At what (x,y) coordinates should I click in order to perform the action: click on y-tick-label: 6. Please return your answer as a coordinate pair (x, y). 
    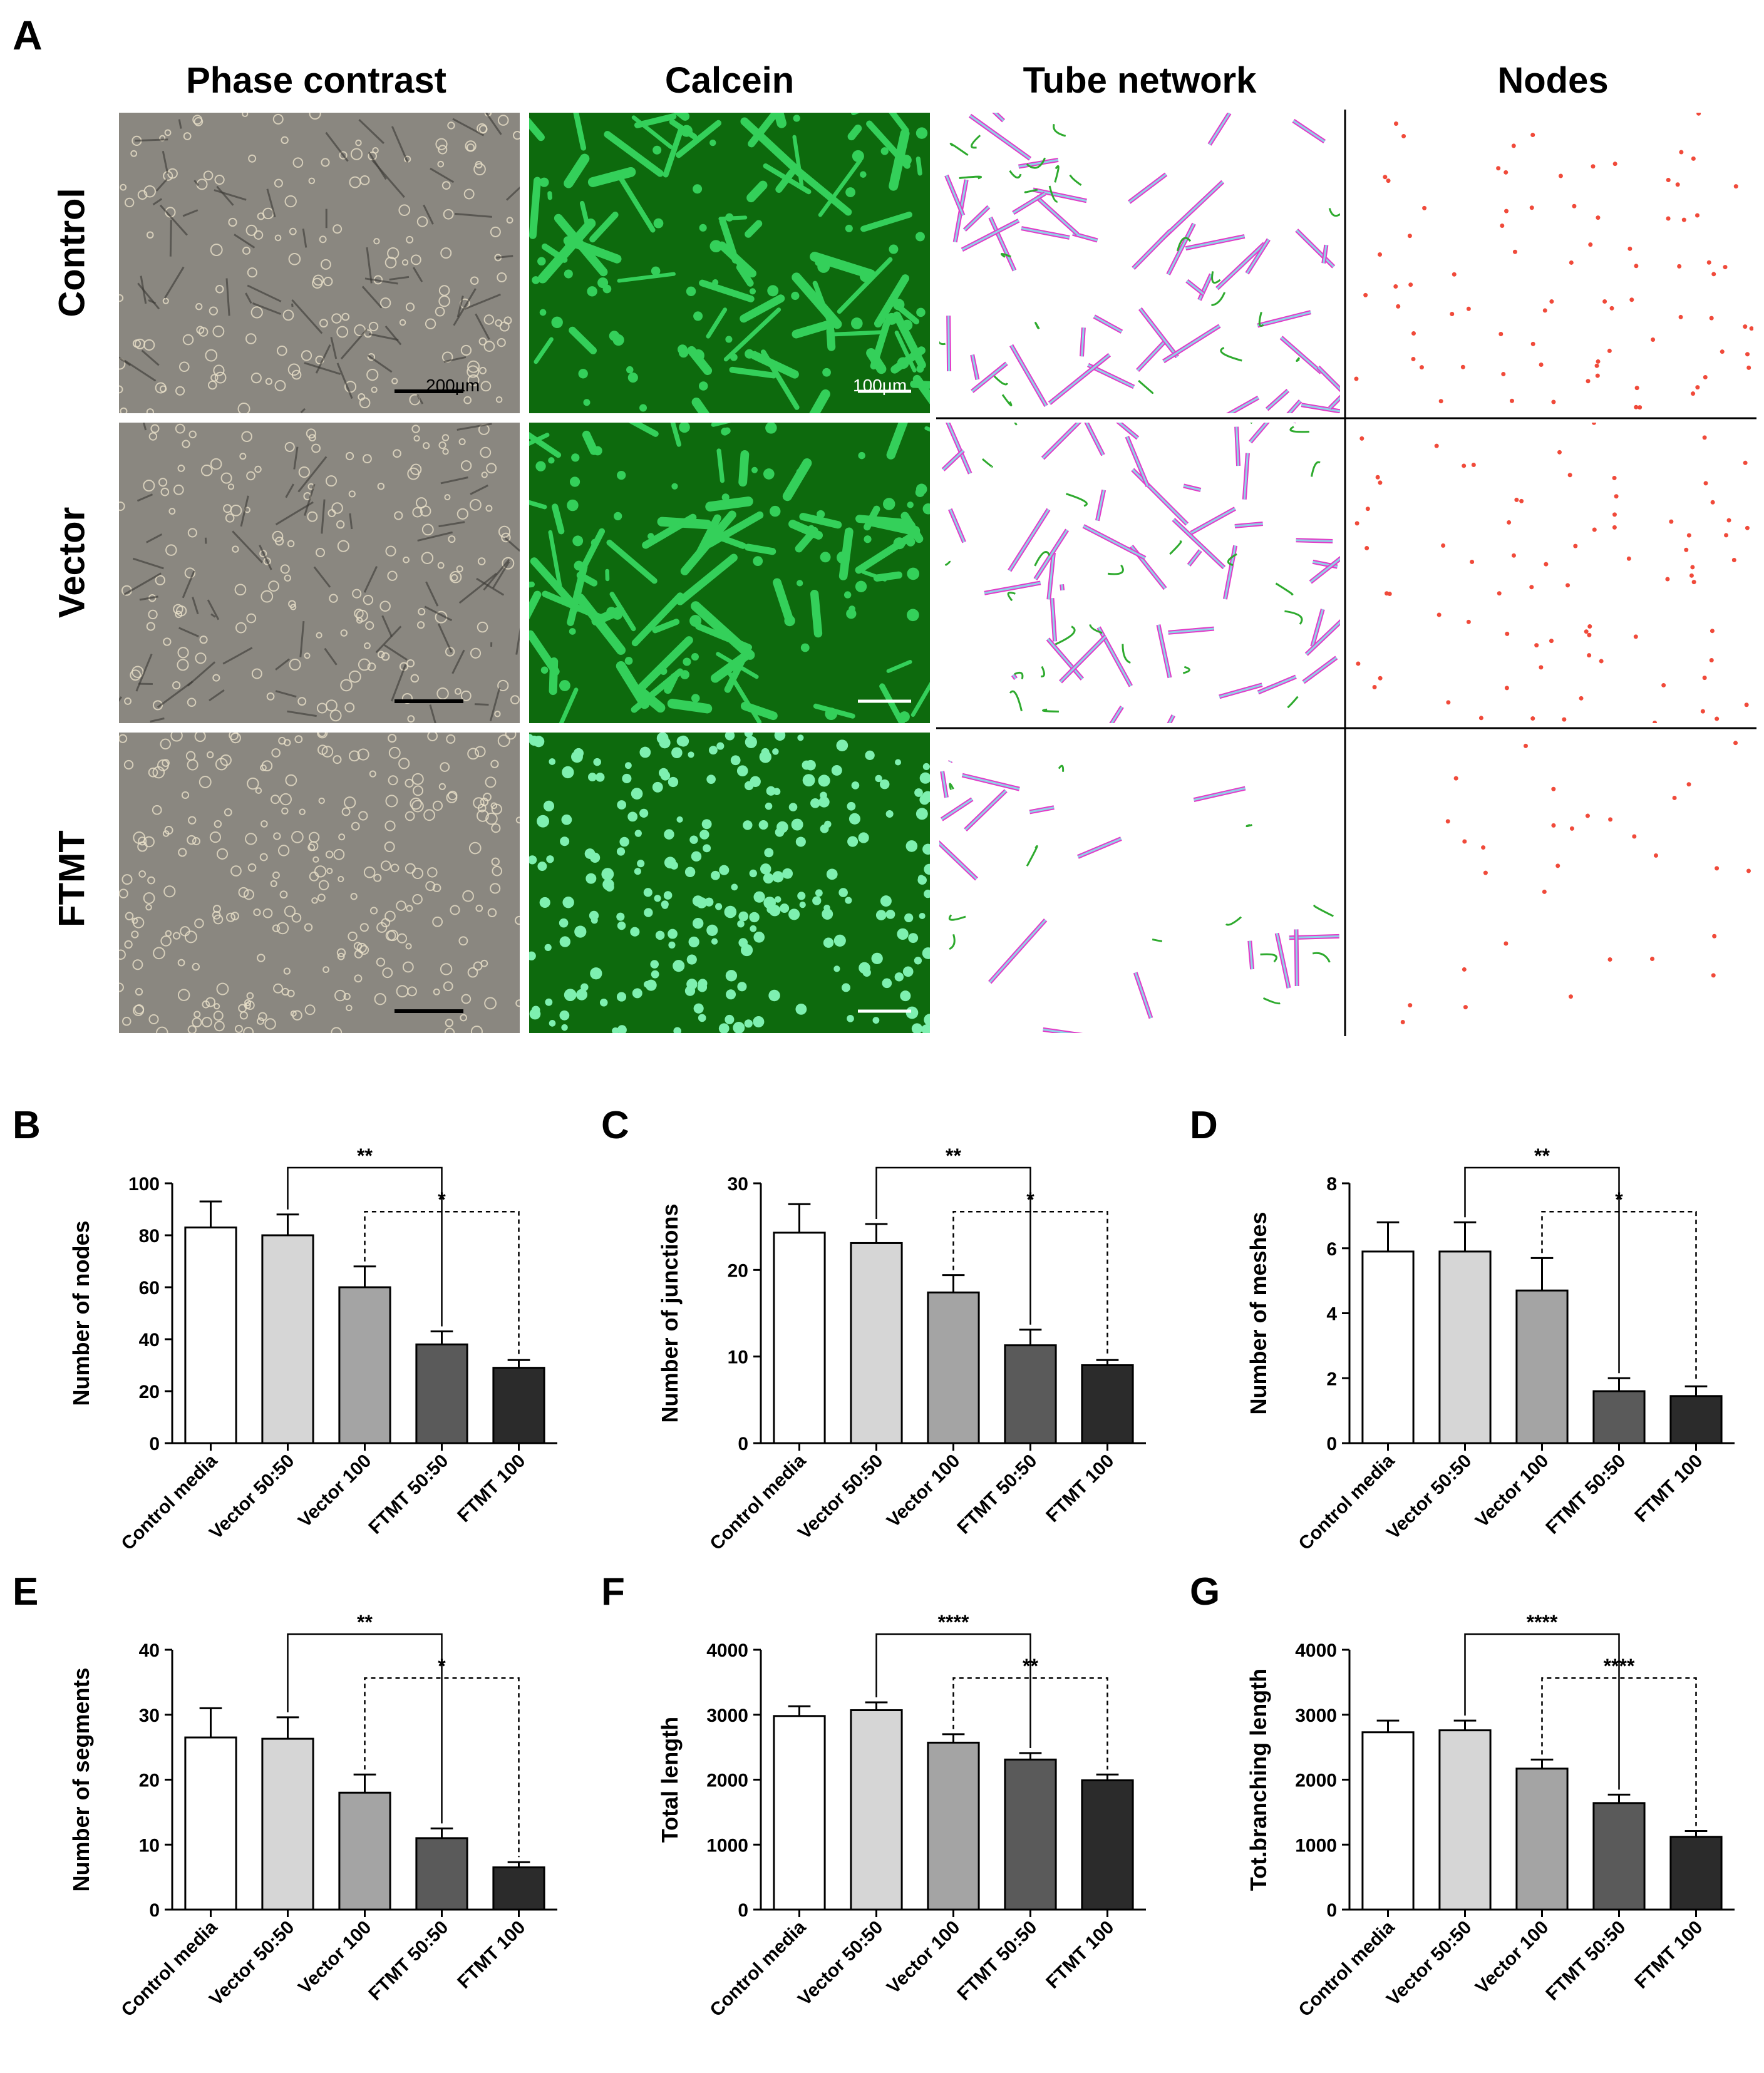
    Looking at the image, I should click on (1331, 1249).